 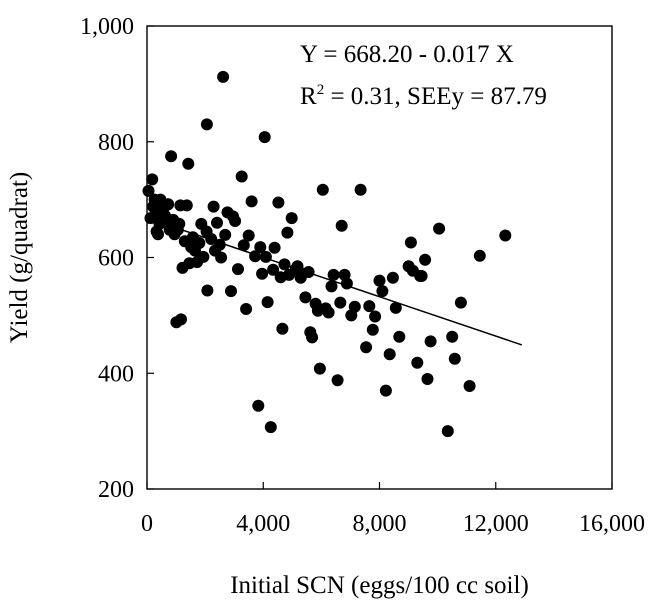 What do you see at coordinates (379, 585) in the screenshot?
I see `x-axis-title: Initial SCN (eggs/100 cc soil)` at bounding box center [379, 585].